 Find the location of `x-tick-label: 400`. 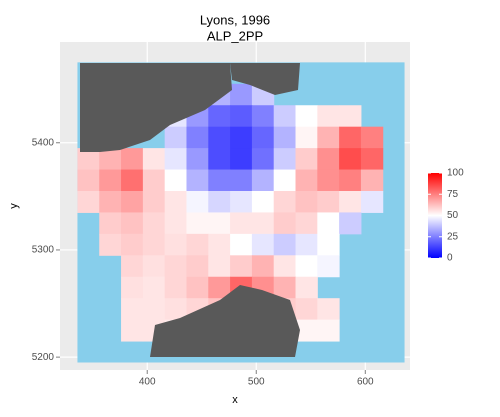

x-tick-label: 400 is located at coordinates (147, 382).